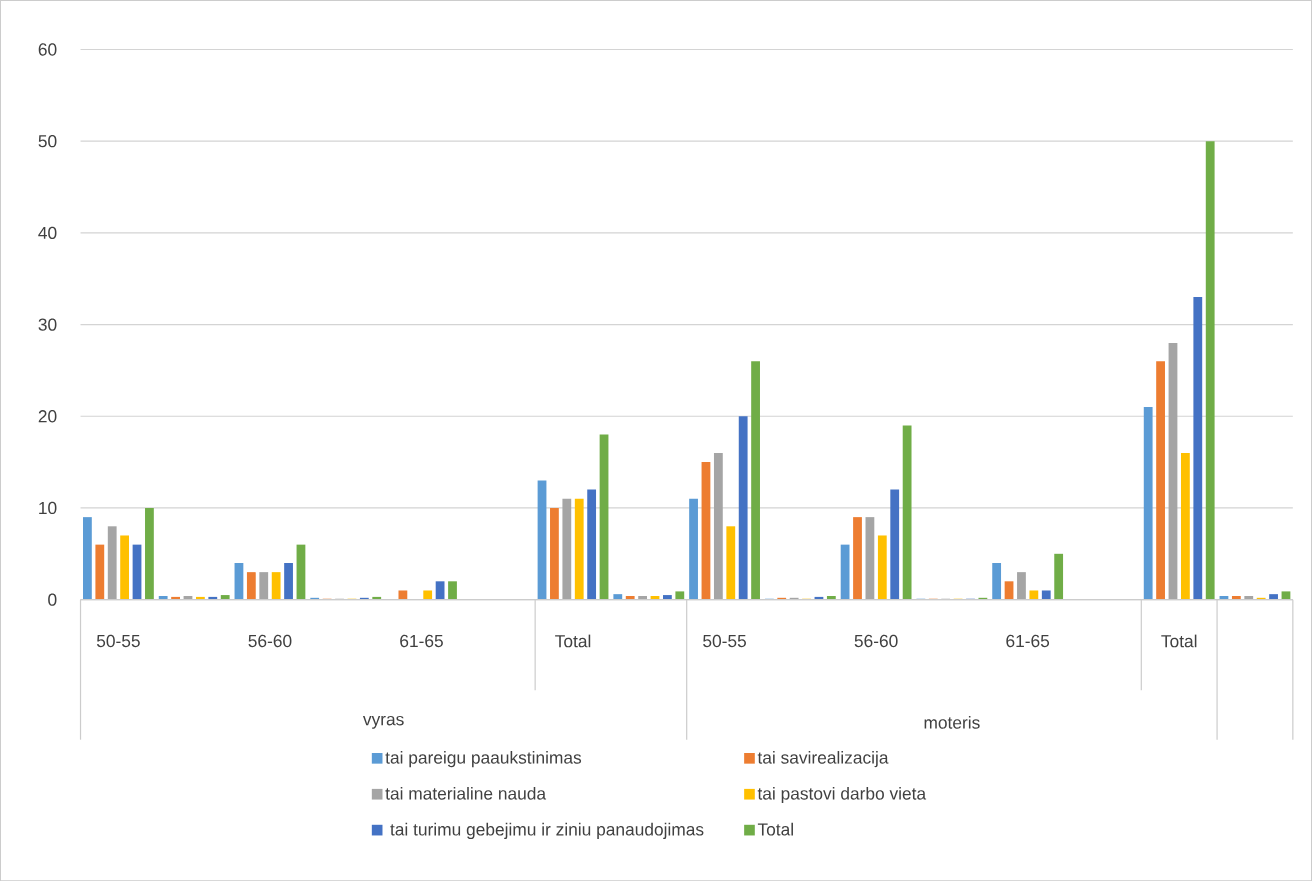 This screenshot has height=881, width=1312. I want to click on legend-label: tai materialine nauda, so click(466, 793).